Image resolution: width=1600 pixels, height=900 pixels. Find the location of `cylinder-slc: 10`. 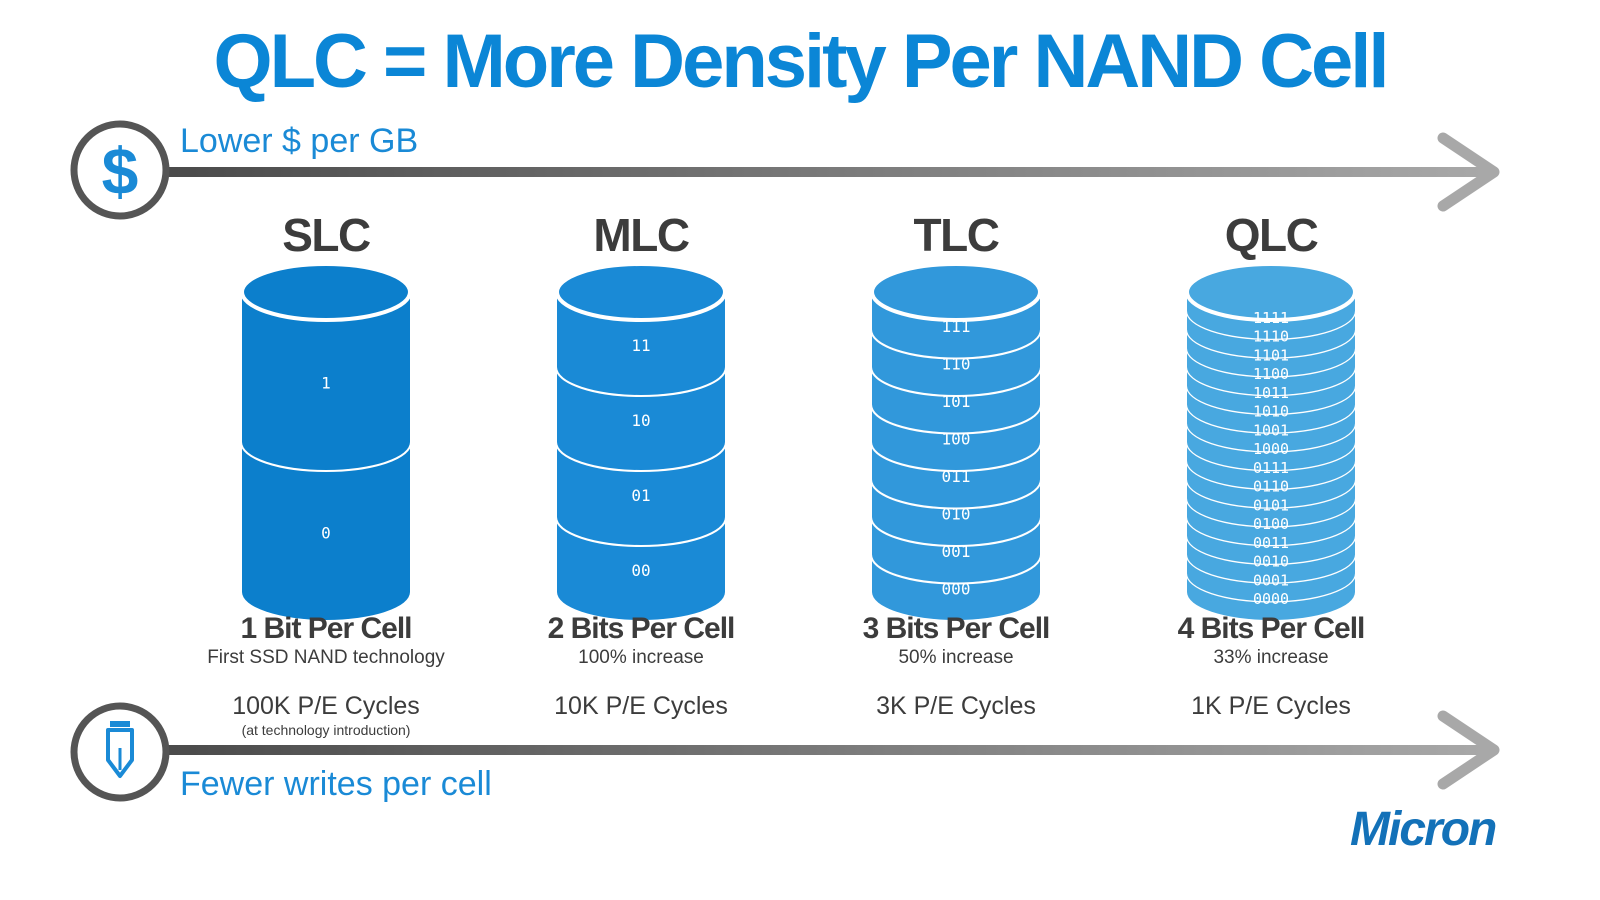

cylinder-slc: 10 is located at coordinates (326, 441).